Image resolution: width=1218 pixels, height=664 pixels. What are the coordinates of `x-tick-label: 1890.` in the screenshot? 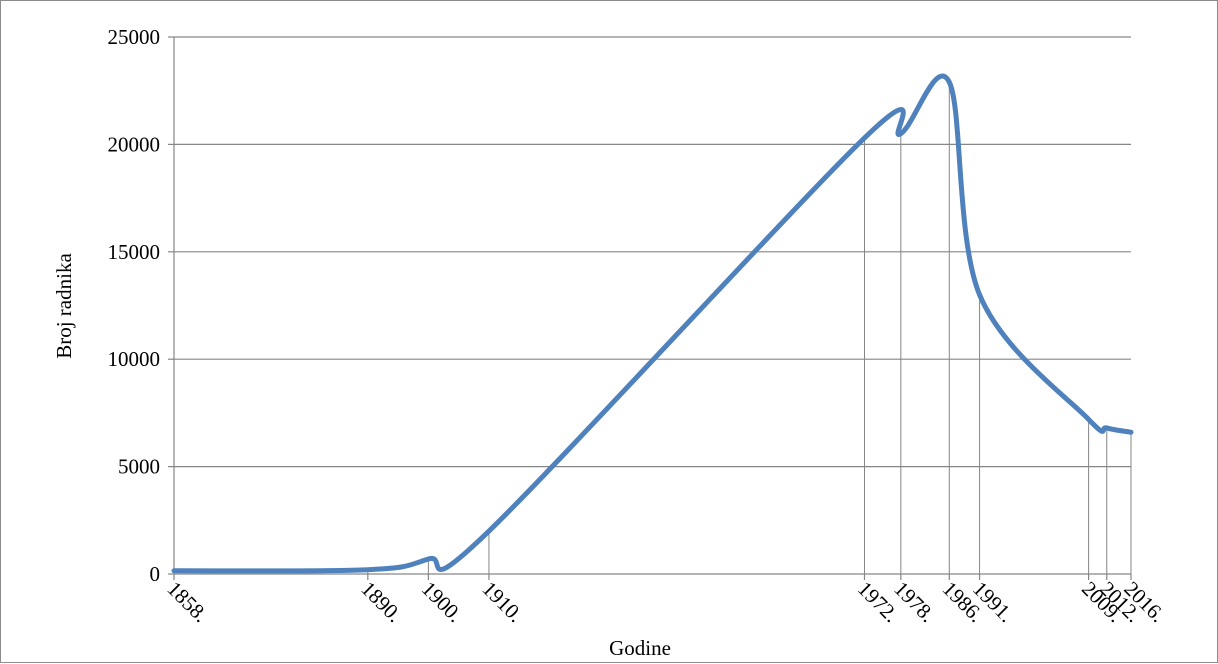 It's located at (381, 602).